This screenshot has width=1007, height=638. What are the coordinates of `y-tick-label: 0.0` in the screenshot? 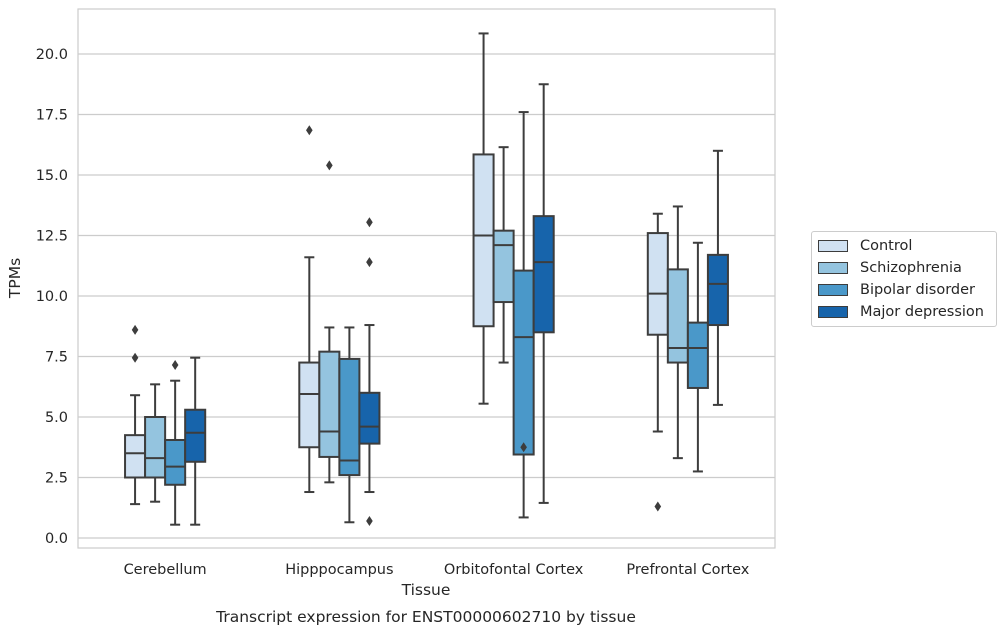 It's located at (56, 539).